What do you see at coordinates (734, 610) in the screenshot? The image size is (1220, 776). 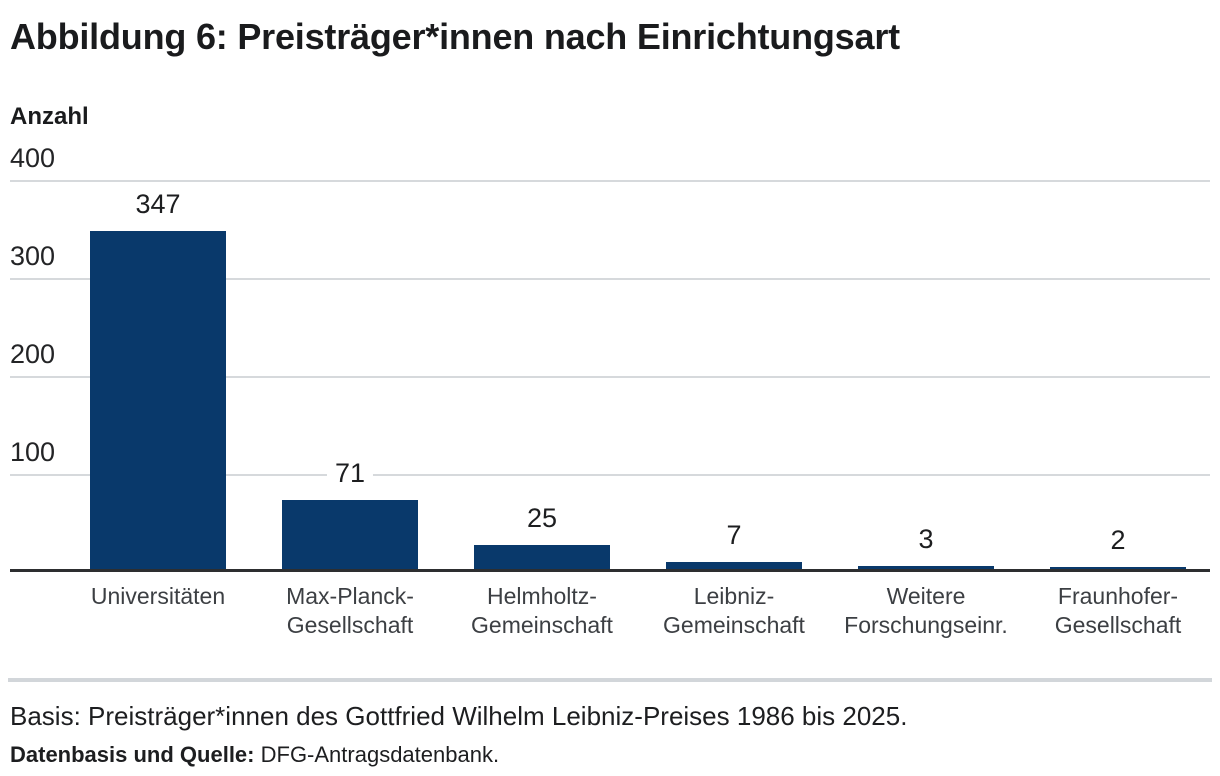 I see `x-axis-label: Leibniz- Gemeinschaft` at bounding box center [734, 610].